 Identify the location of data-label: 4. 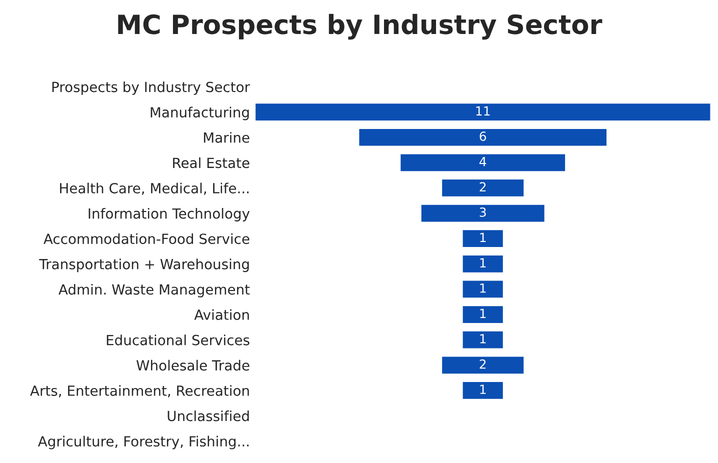
(482, 161).